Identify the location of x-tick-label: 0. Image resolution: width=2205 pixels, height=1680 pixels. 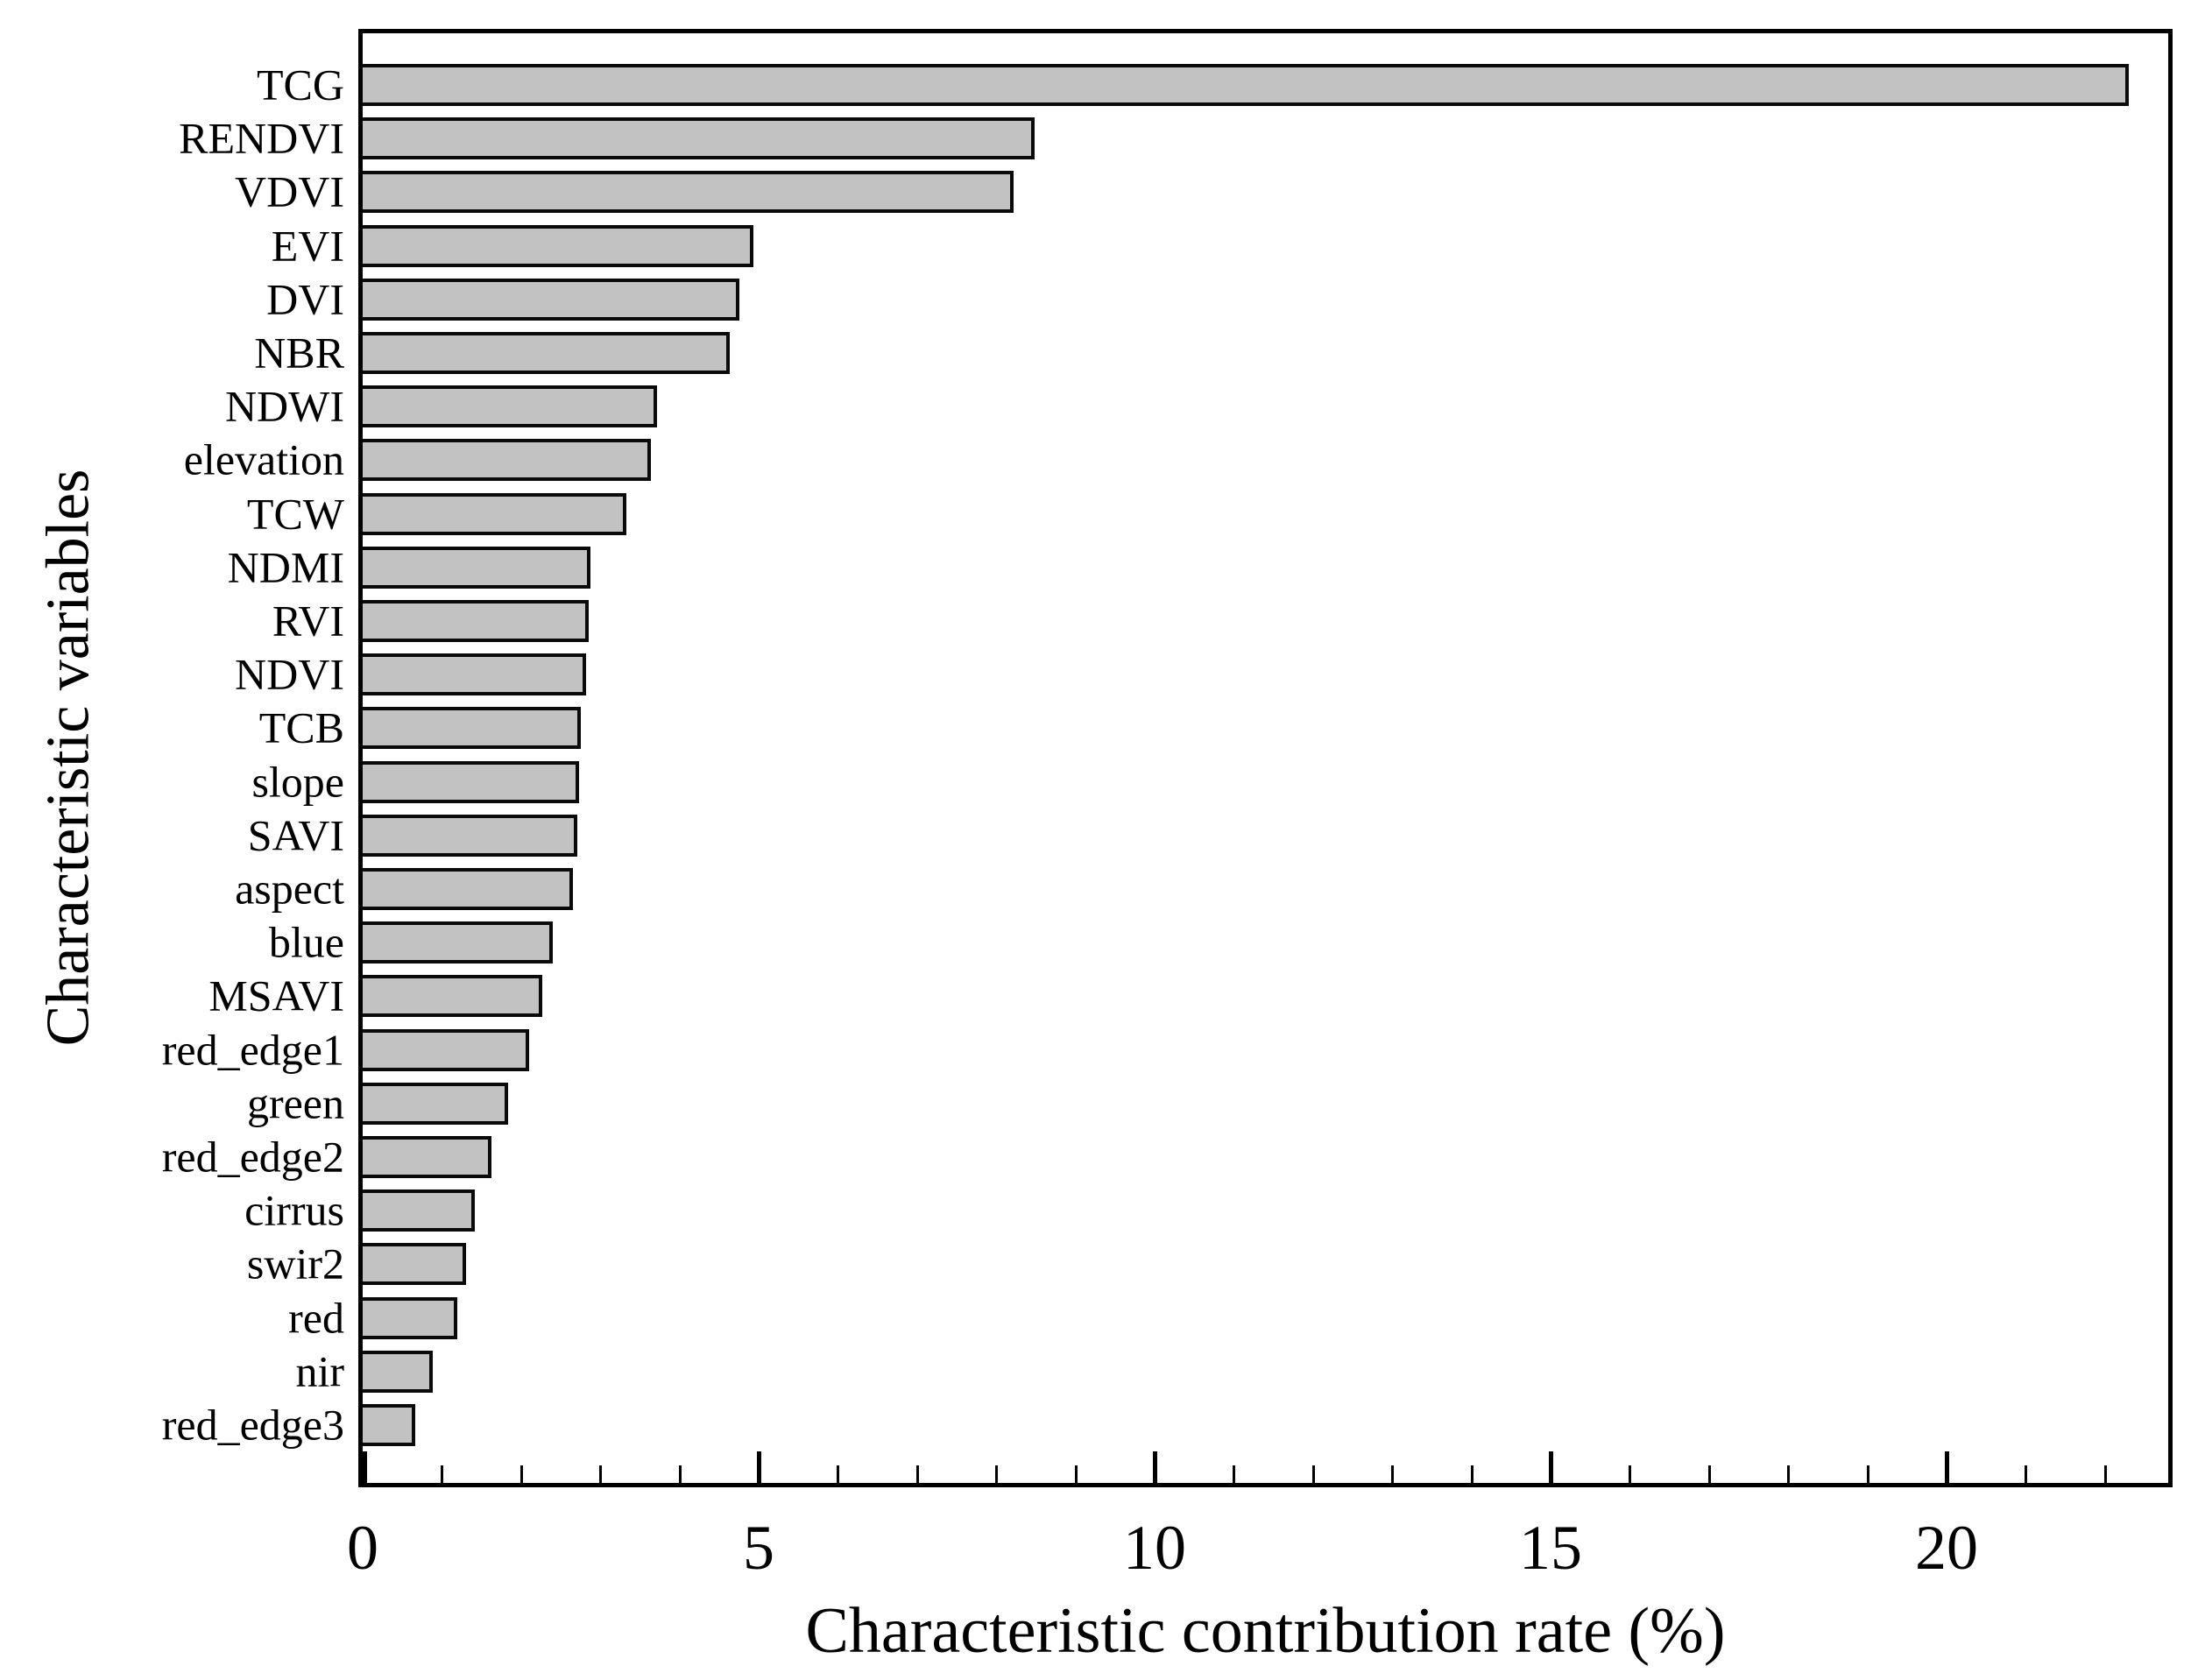
(363, 1548).